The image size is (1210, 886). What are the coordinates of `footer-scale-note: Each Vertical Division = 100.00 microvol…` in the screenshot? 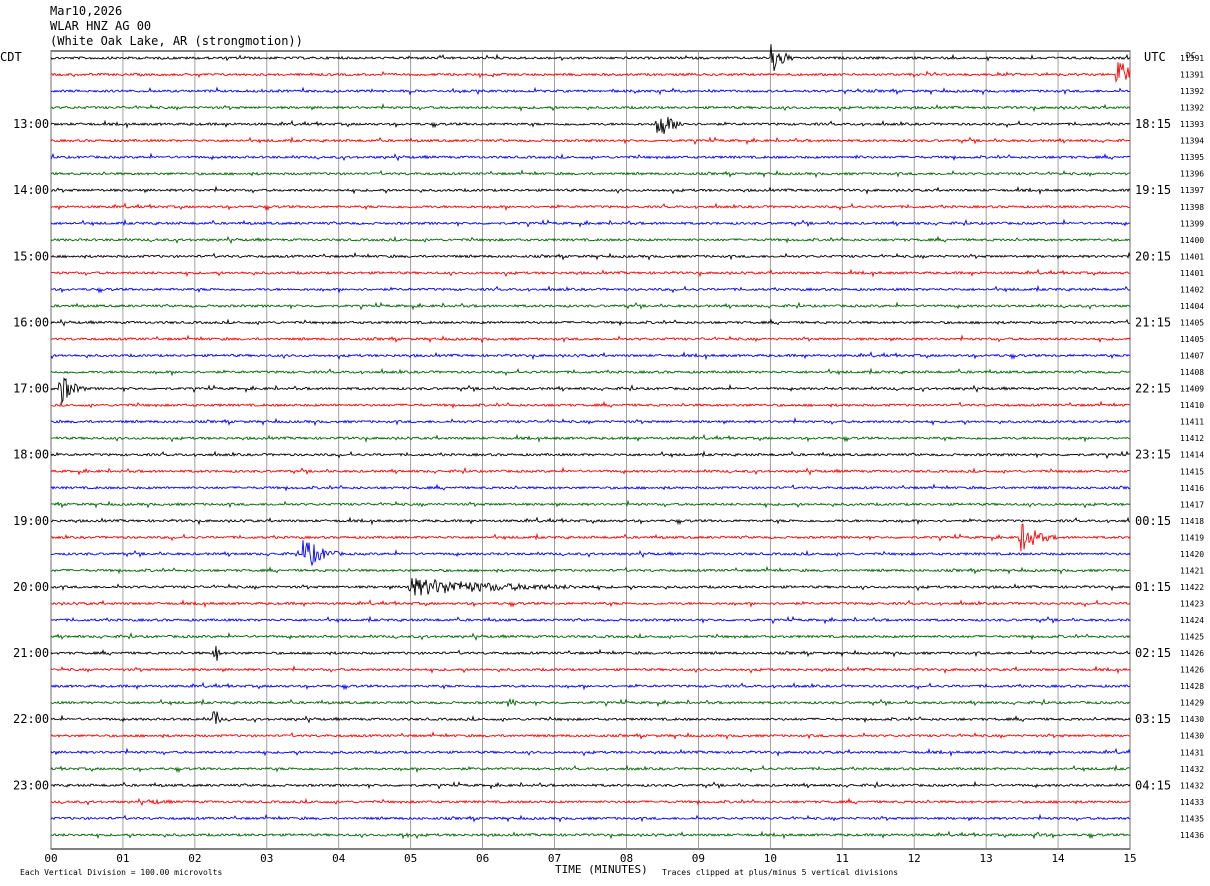 It's located at (121, 872).